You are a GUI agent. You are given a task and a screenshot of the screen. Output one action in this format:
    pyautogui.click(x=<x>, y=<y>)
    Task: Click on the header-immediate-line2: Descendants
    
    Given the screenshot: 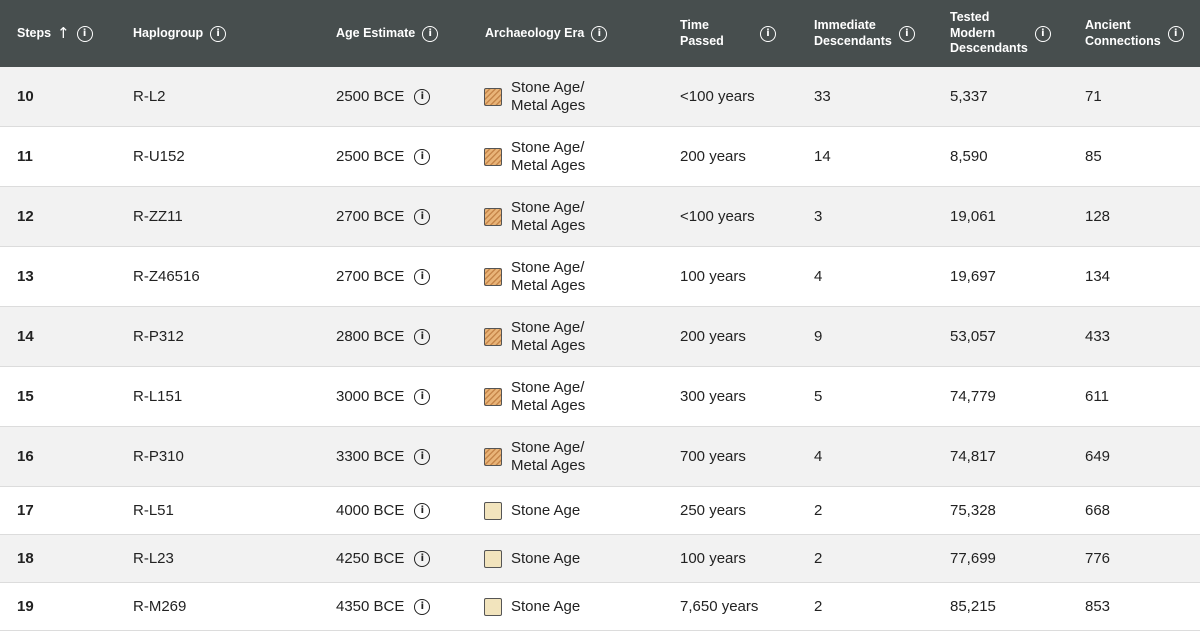 What is the action you would take?
    pyautogui.click(x=853, y=40)
    